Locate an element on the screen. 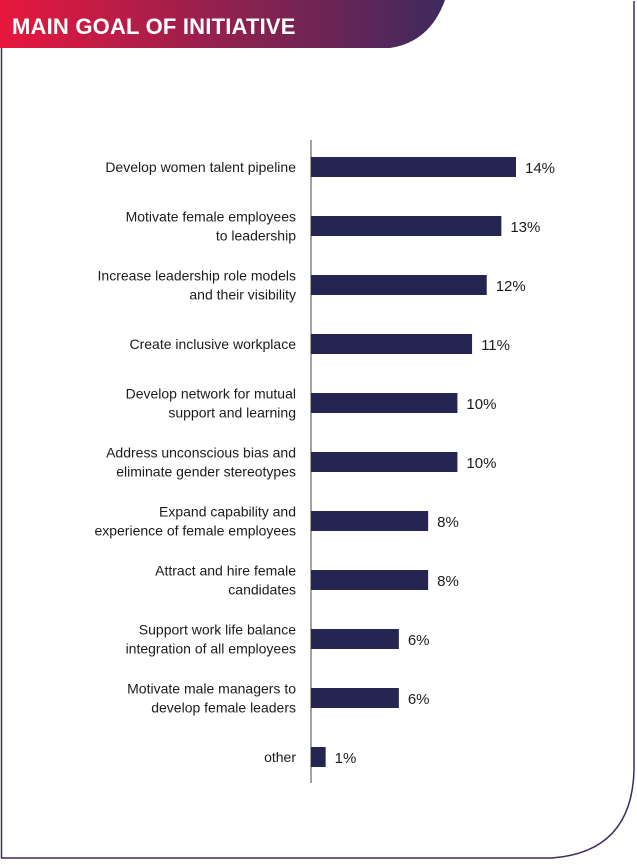  value-label: 14% is located at coordinates (540, 168).